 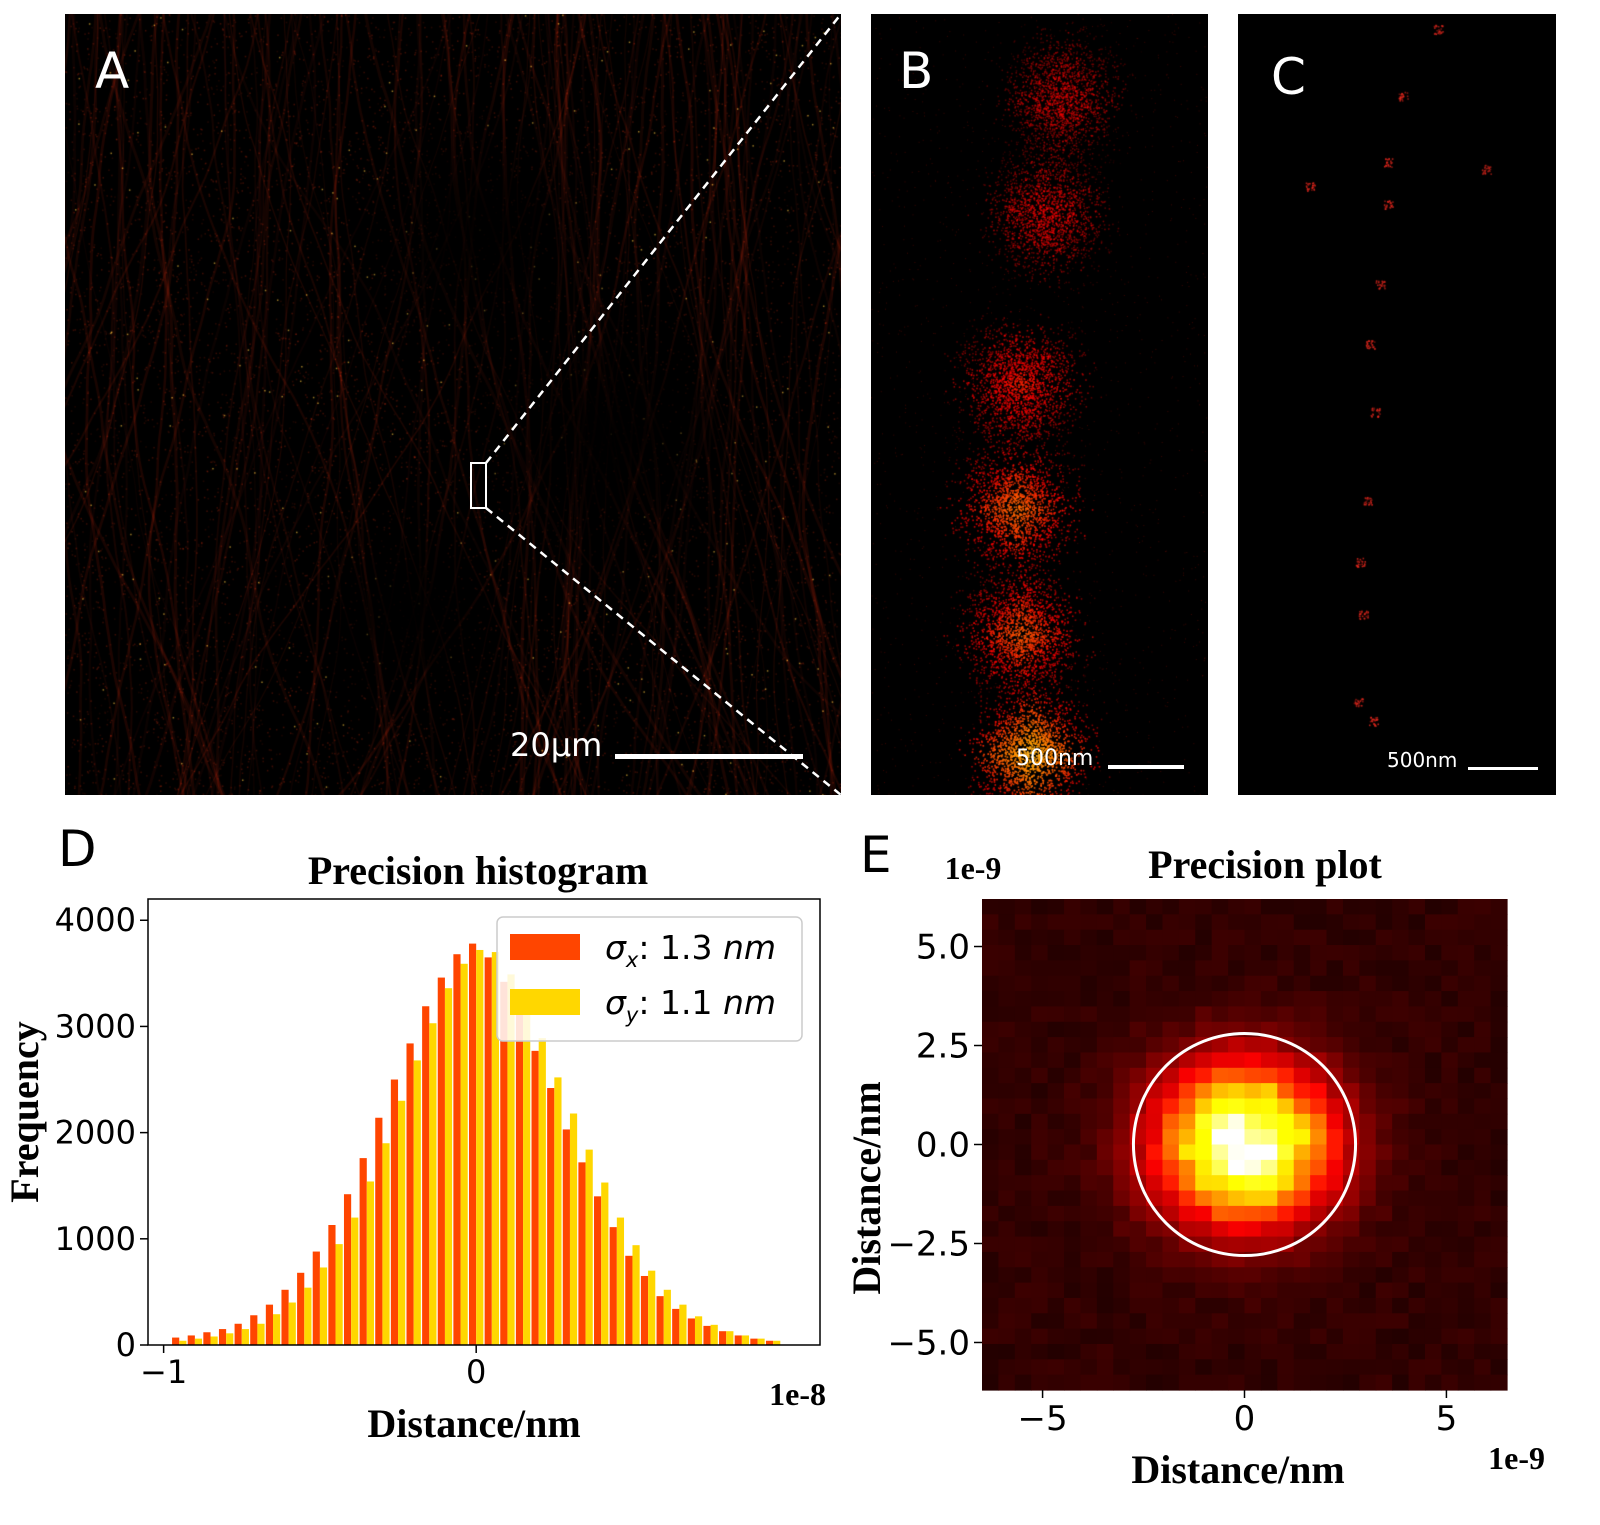 I want to click on precision-plot-ytick-label: 5.0, so click(x=943, y=948).